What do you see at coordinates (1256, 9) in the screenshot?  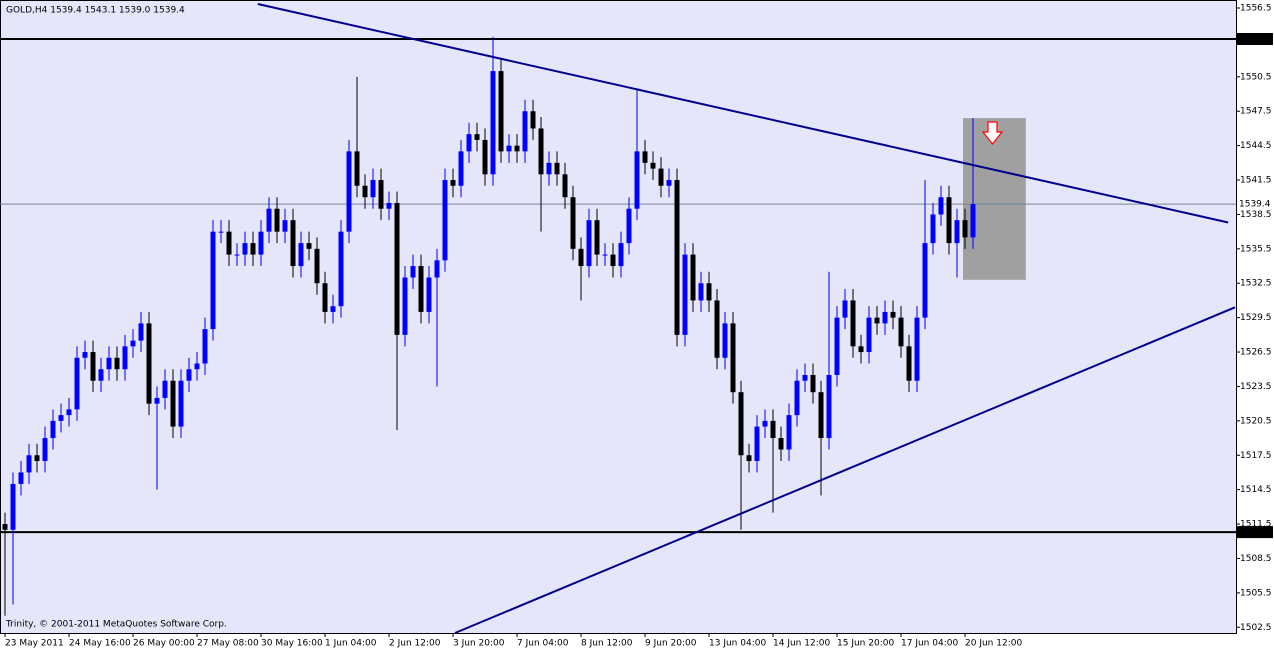 I see `y-tick-label: 1556.5` at bounding box center [1256, 9].